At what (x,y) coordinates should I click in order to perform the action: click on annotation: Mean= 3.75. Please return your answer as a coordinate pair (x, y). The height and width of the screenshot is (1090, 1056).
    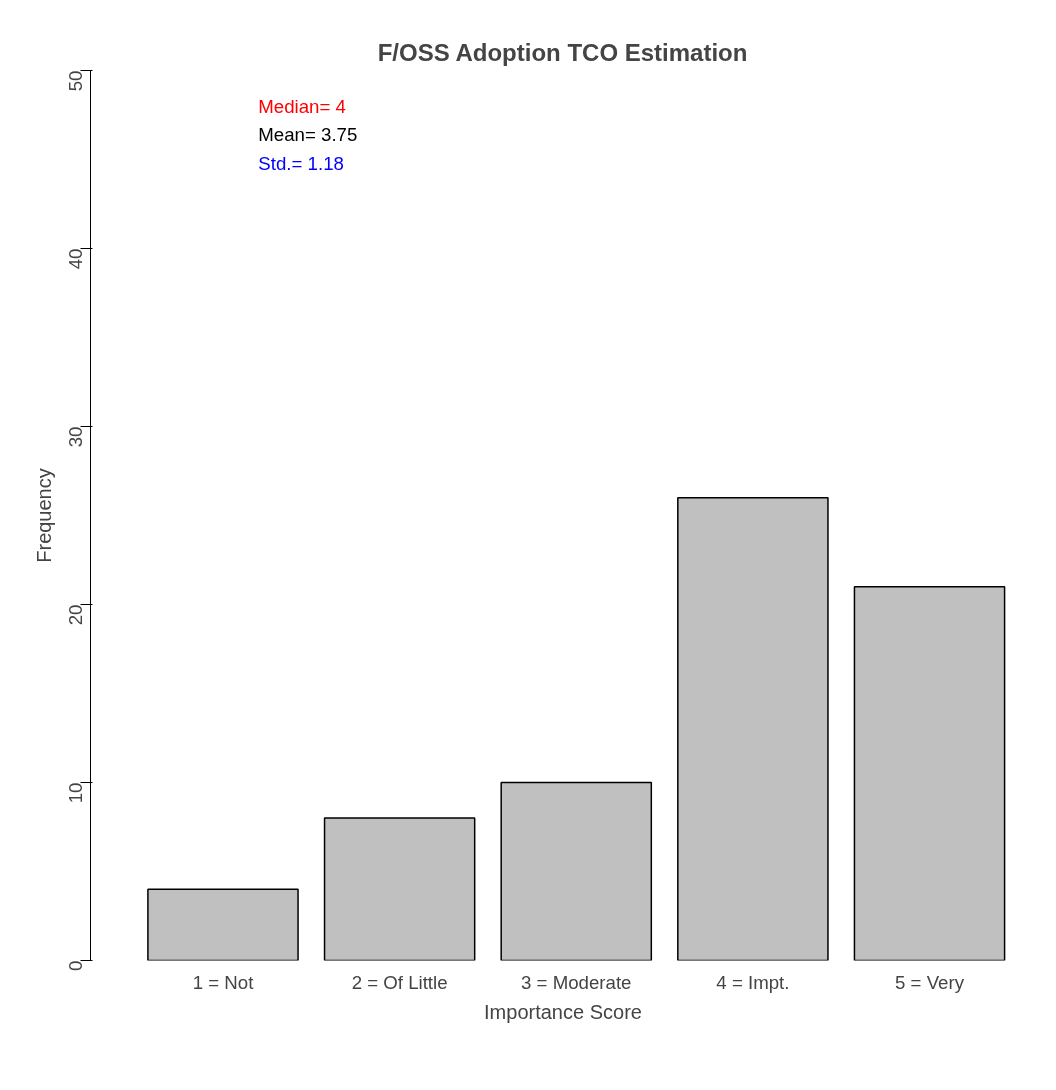
    Looking at the image, I should click on (308, 135).